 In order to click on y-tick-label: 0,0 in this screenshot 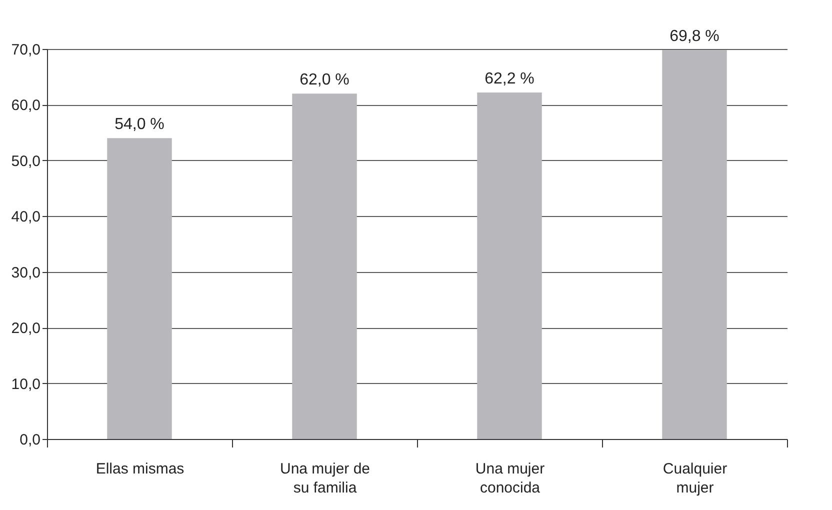, I will do `click(30, 440)`.